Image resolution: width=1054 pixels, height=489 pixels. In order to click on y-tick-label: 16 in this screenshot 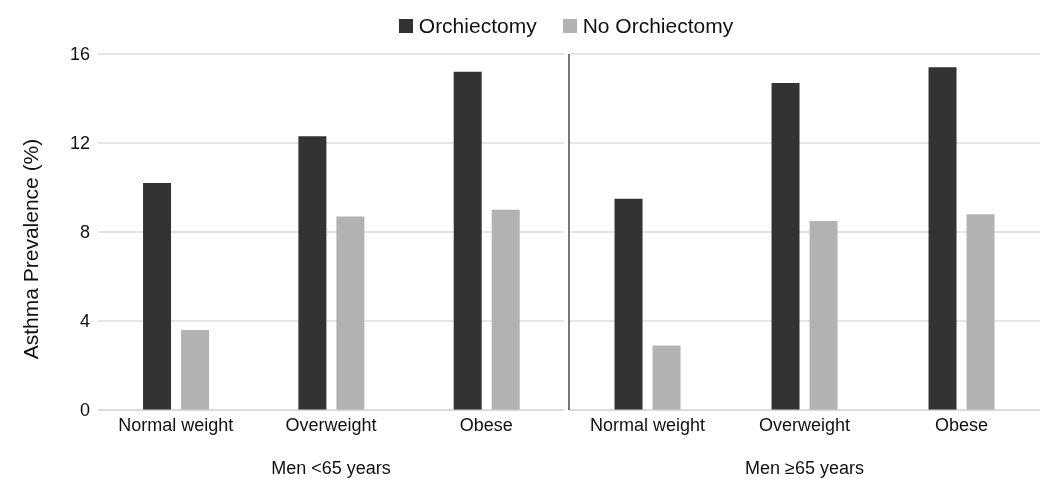, I will do `click(79, 54)`.